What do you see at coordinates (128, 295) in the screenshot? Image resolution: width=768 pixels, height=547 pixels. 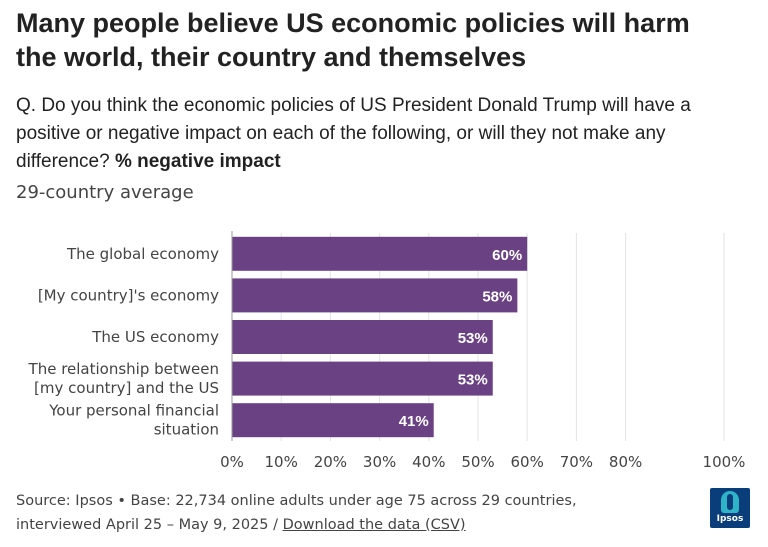 I see `category-label: [My country]'s economy` at bounding box center [128, 295].